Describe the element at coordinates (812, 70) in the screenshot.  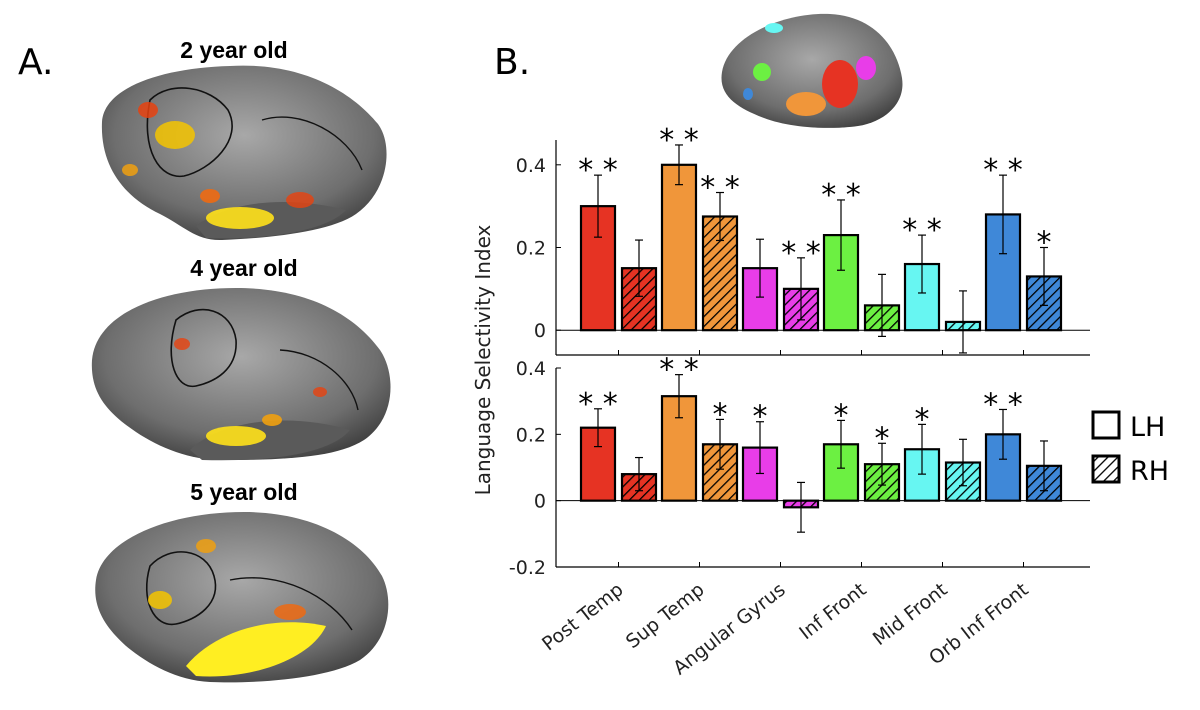
I see `brain-roi-map` at that location.